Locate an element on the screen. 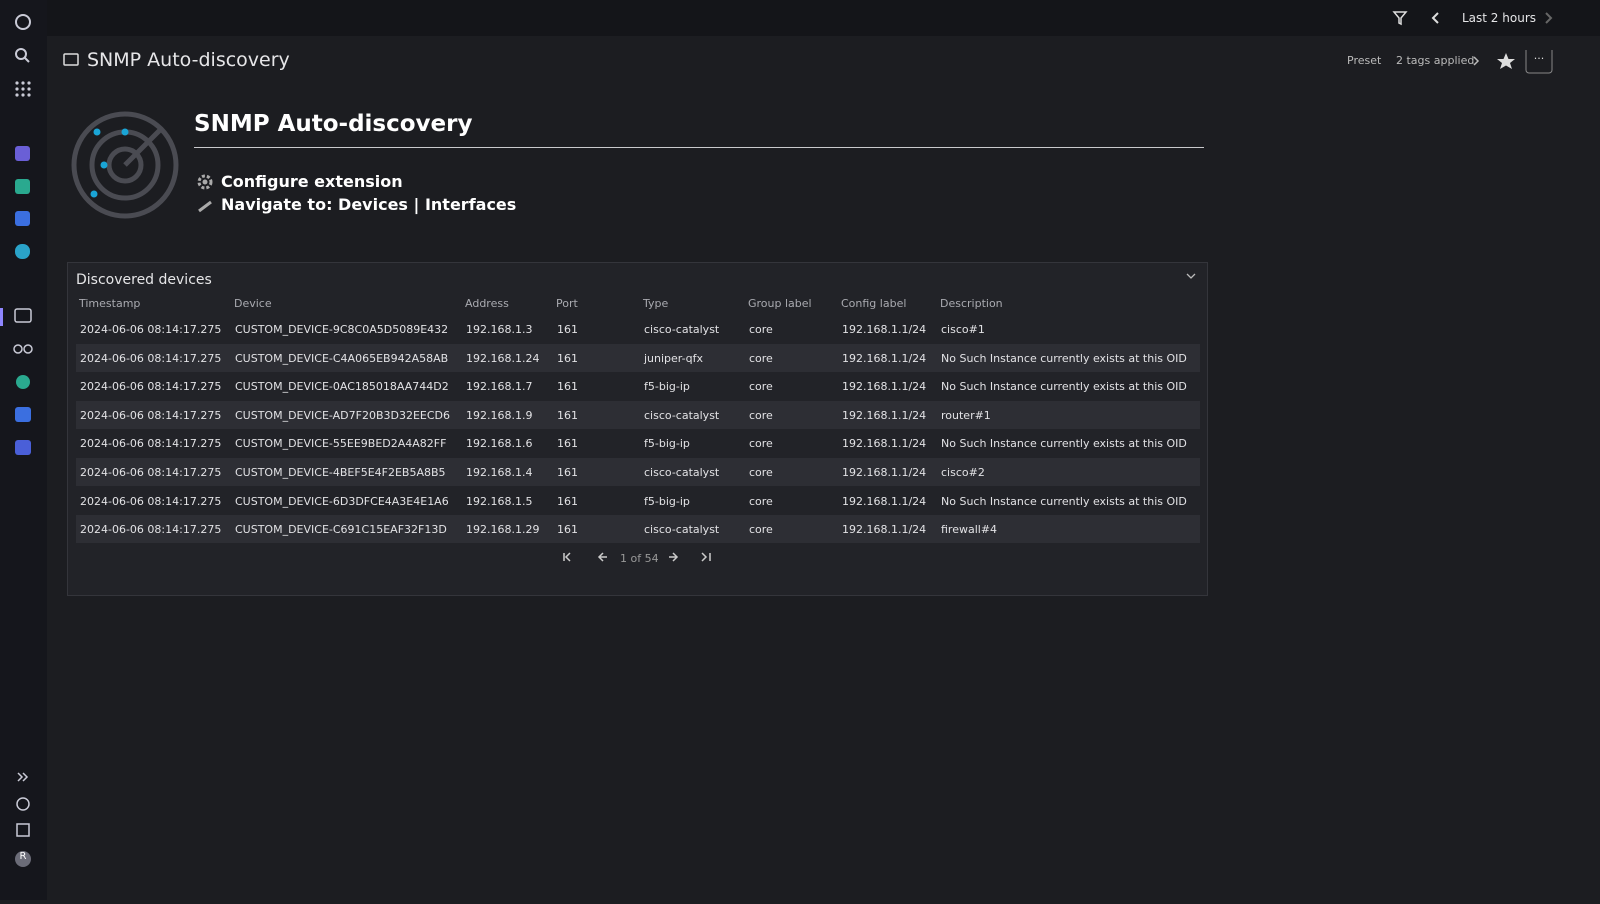 Image resolution: width=1600 pixels, height=904 pixels. table-cell: router#1 is located at coordinates (966, 415).